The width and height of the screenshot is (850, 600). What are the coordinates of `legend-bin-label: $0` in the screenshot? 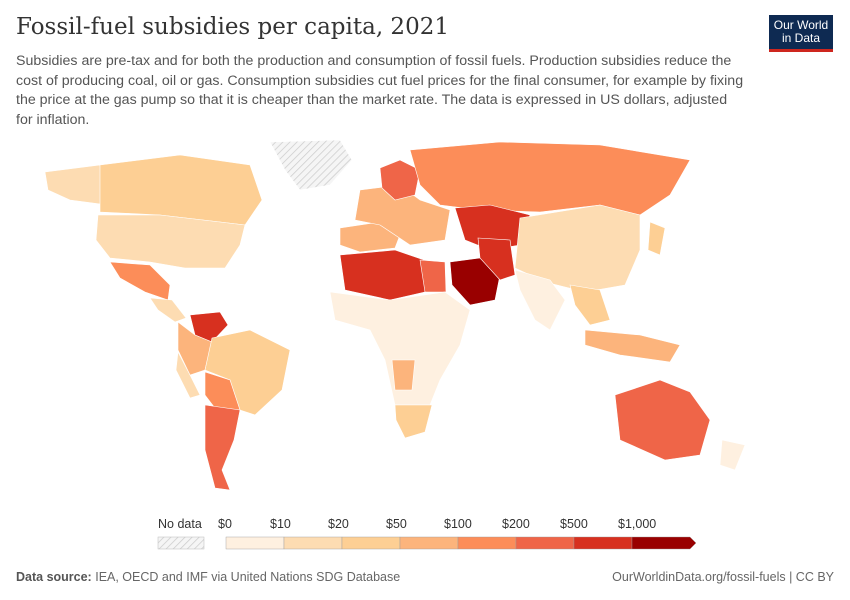 It's located at (225, 524).